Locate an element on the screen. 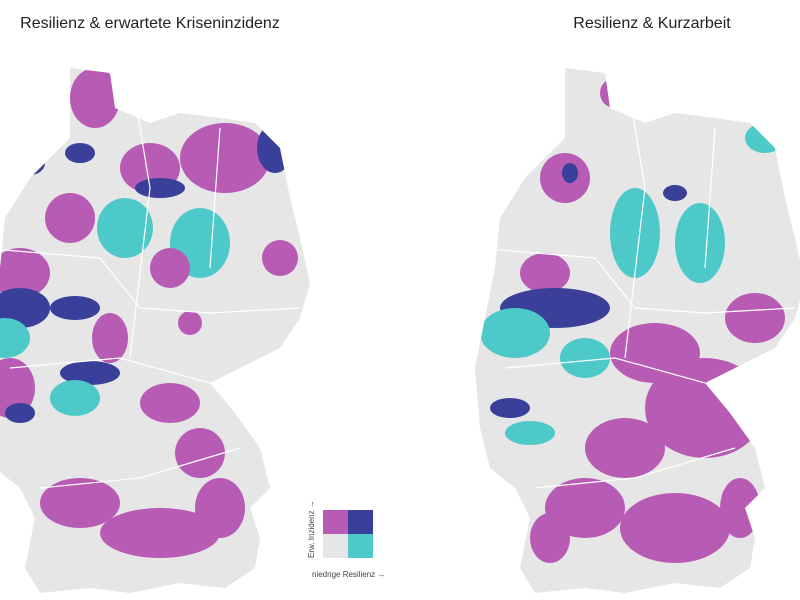  legend: Erw. Inzidenz → niedrige Resilienz → is located at coordinates (346, 539).